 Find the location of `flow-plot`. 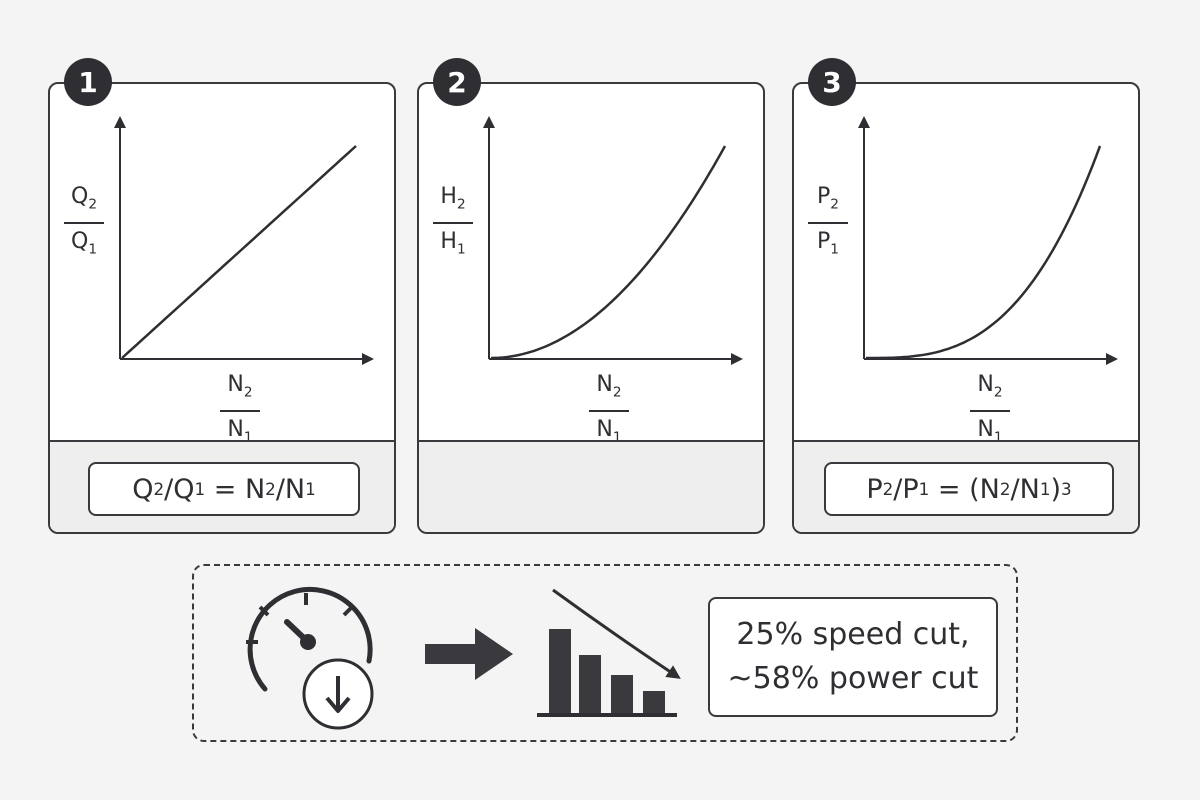

flow-plot is located at coordinates (244, 240).